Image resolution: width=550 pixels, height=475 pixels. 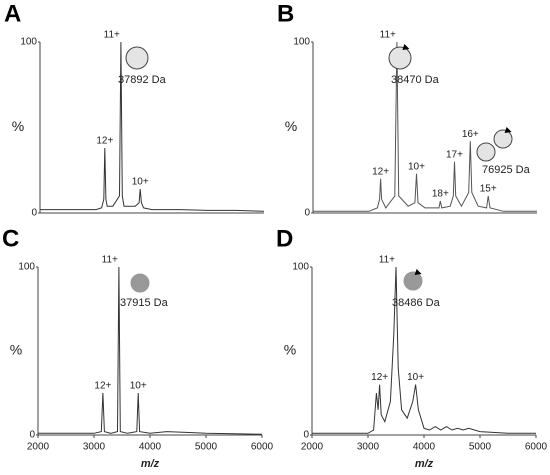 I want to click on panel-letter: D, so click(x=284, y=238).